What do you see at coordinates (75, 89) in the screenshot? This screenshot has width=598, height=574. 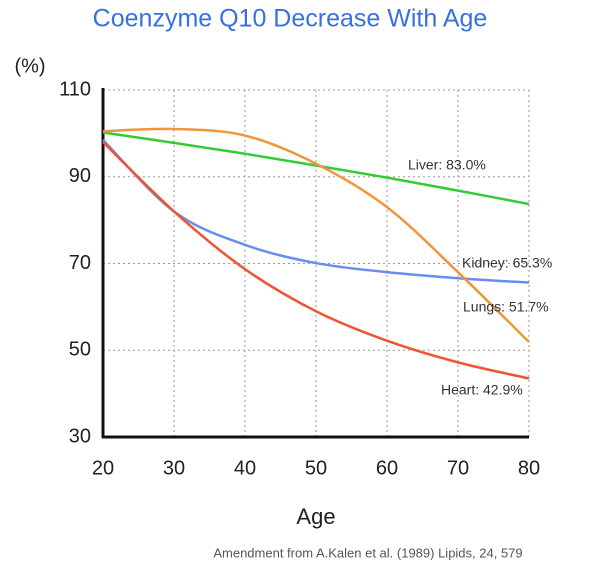 I see `y-tick-label: 110` at bounding box center [75, 89].